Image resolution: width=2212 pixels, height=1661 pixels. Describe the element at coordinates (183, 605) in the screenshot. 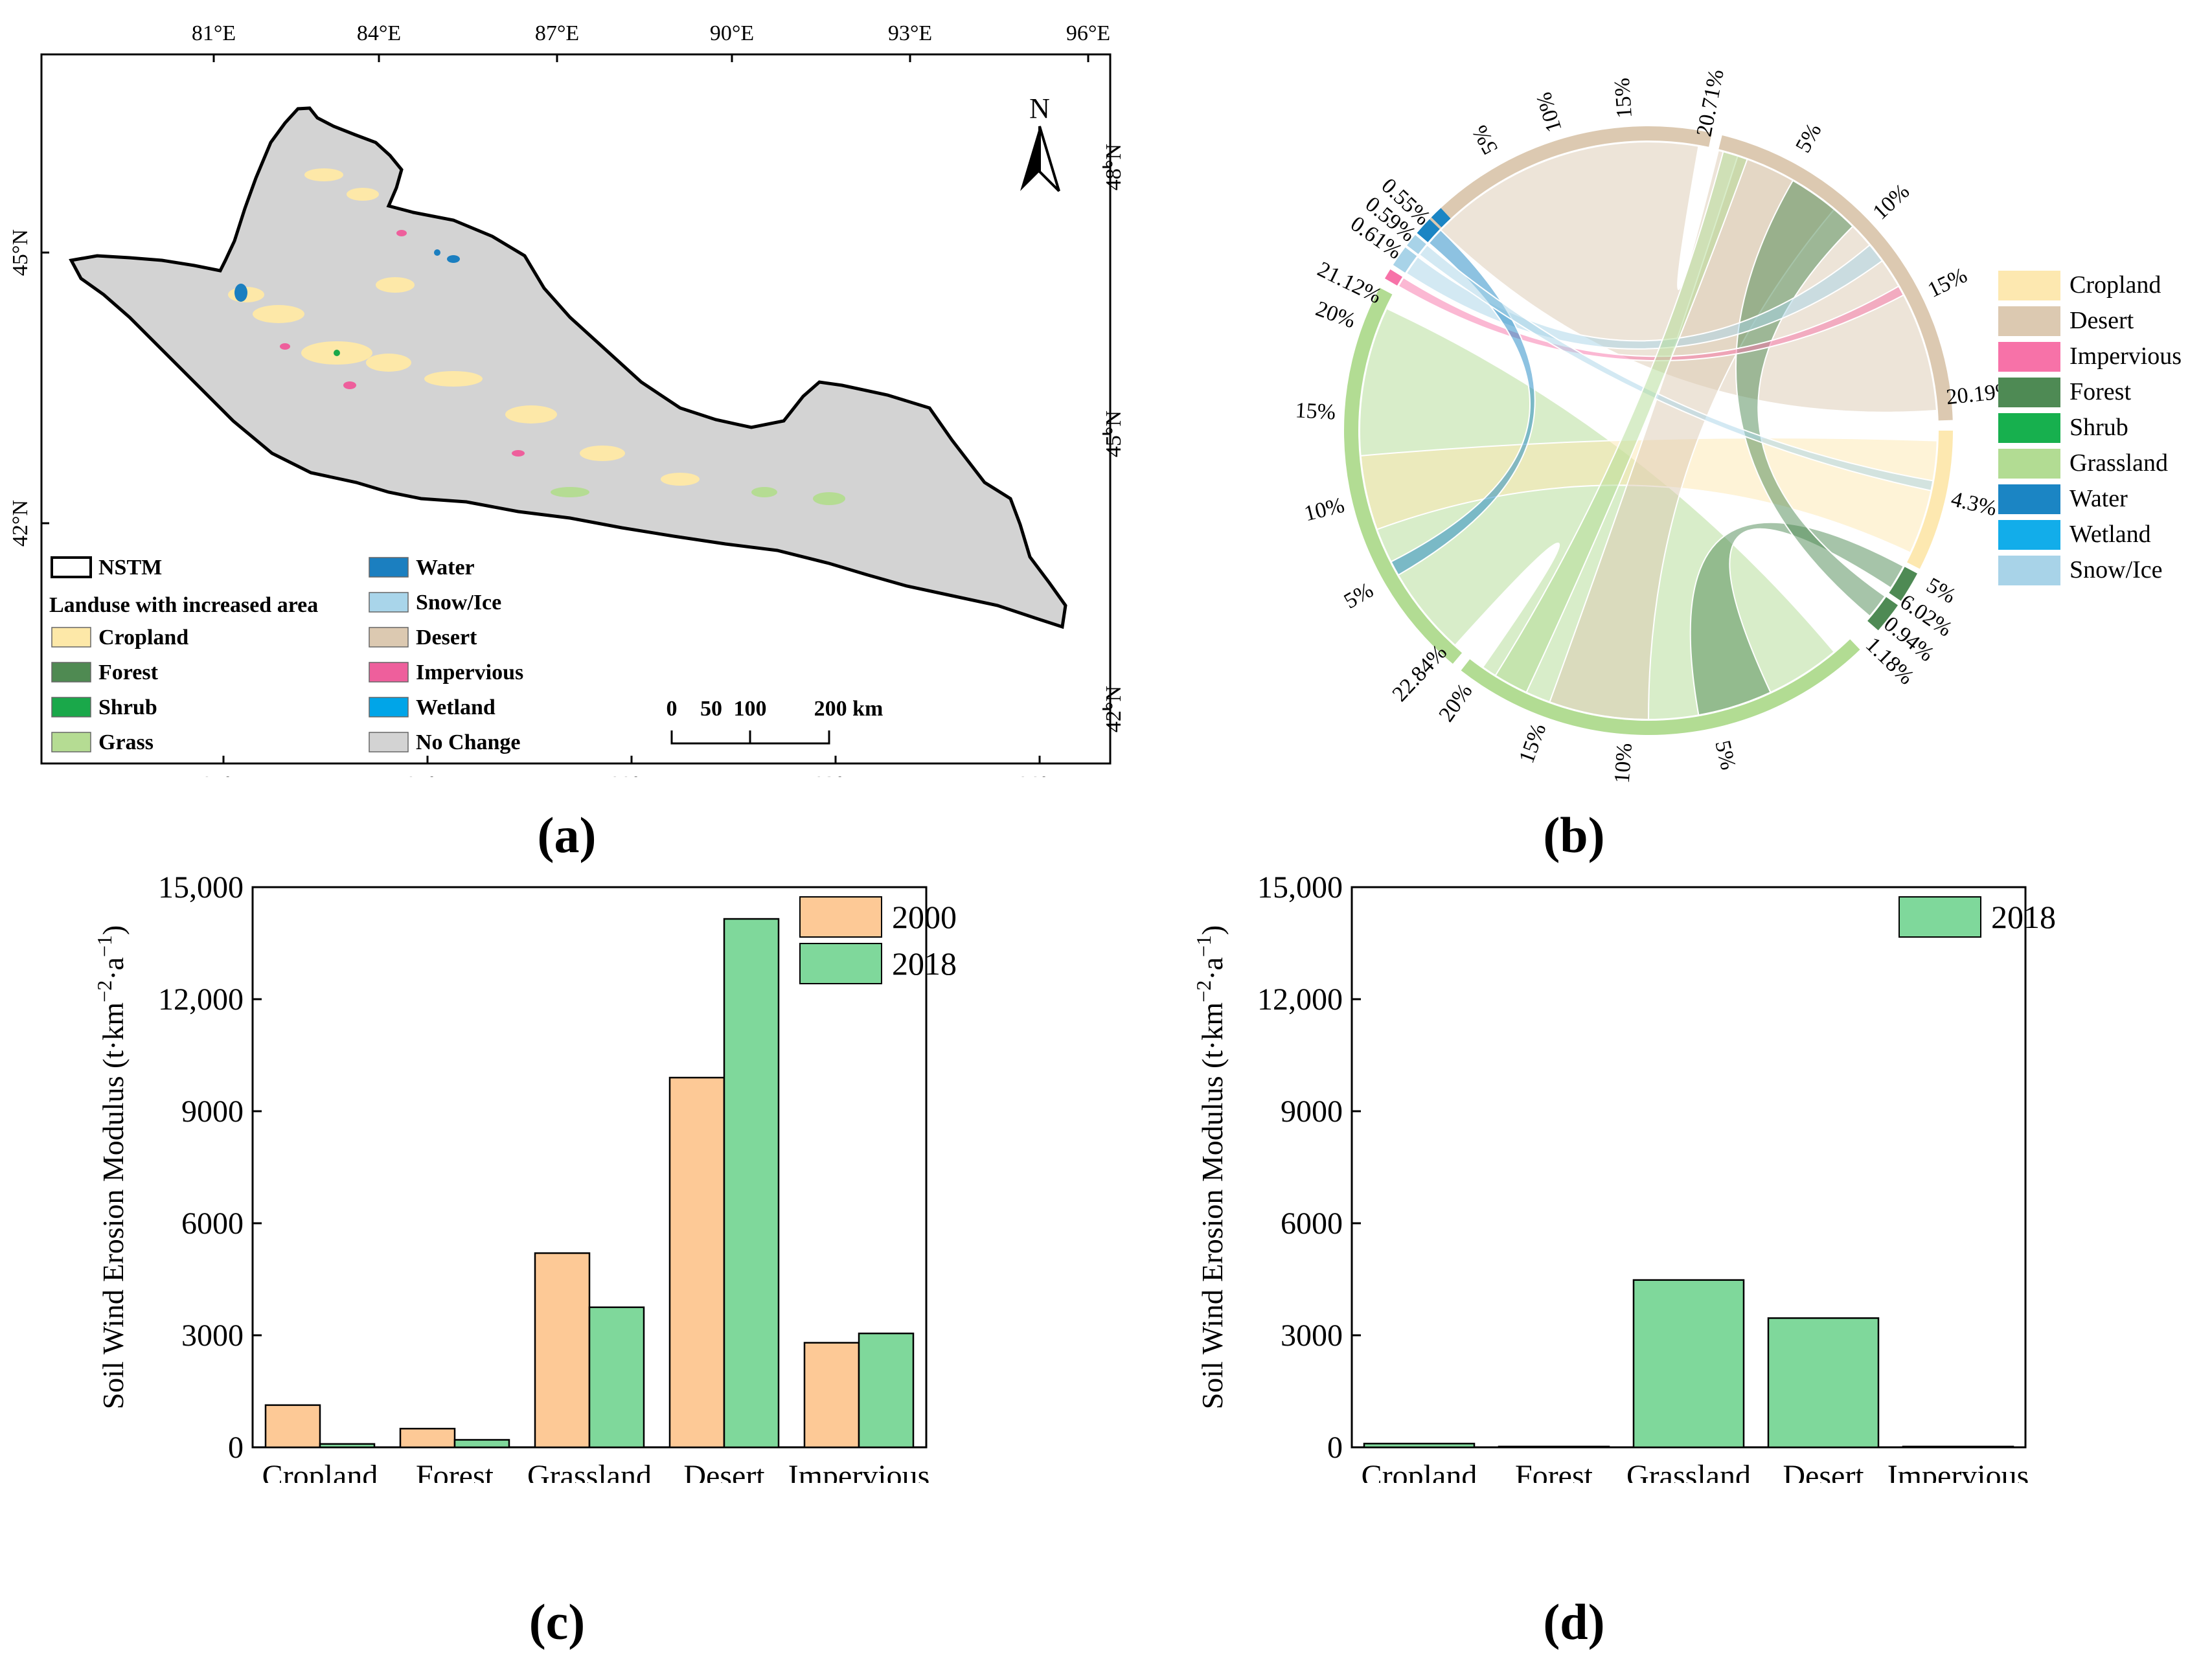

I see `map-legend-title: Landuse with increased area` at that location.